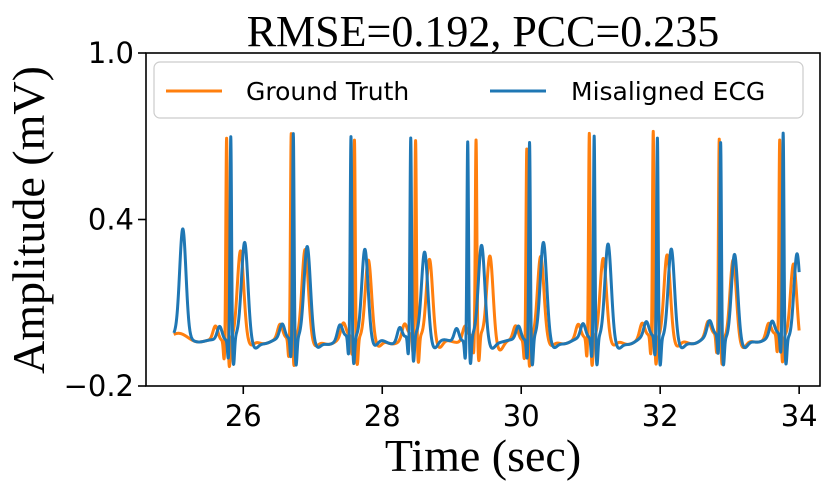  What do you see at coordinates (99, 386) in the screenshot?
I see `y-tick-label: −0.2` at bounding box center [99, 386].